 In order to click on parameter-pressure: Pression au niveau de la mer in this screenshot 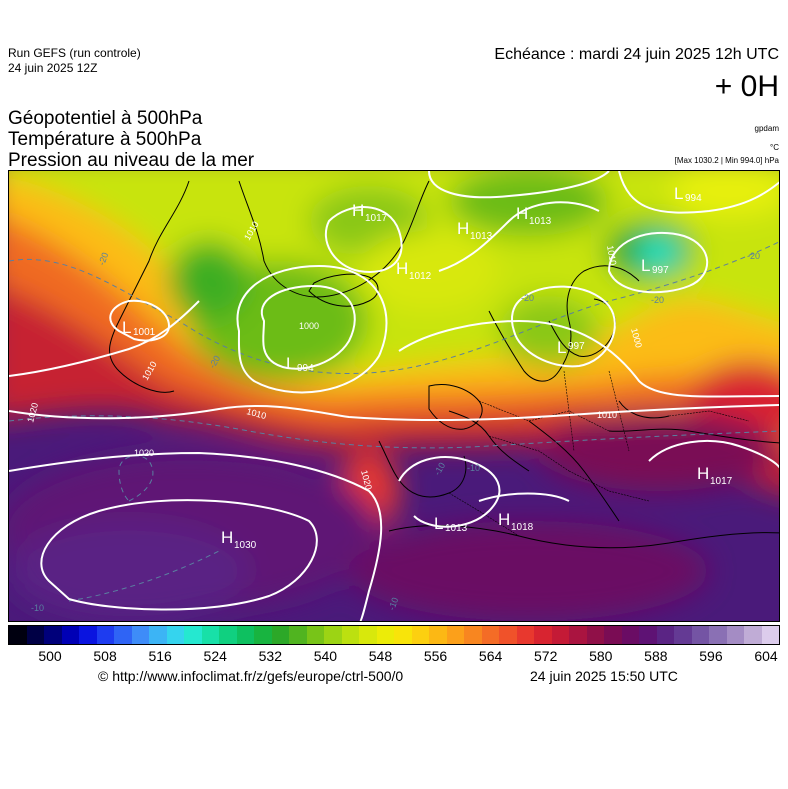, I will do `click(131, 160)`.